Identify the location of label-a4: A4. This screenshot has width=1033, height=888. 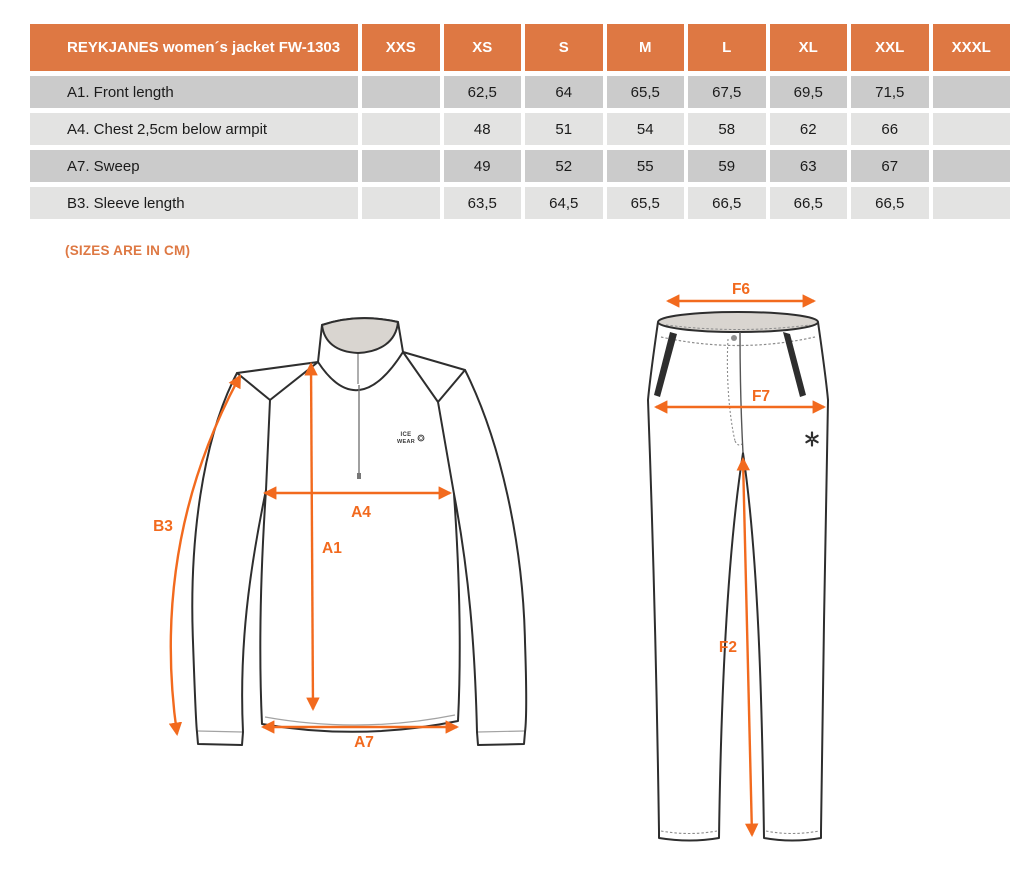
(361, 512).